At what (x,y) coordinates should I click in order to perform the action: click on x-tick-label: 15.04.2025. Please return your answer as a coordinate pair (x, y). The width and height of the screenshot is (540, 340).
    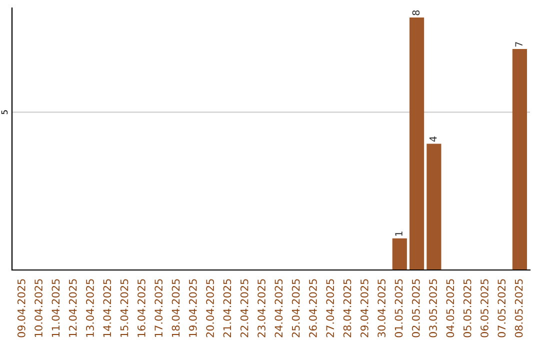
    Looking at the image, I should click on (124, 308).